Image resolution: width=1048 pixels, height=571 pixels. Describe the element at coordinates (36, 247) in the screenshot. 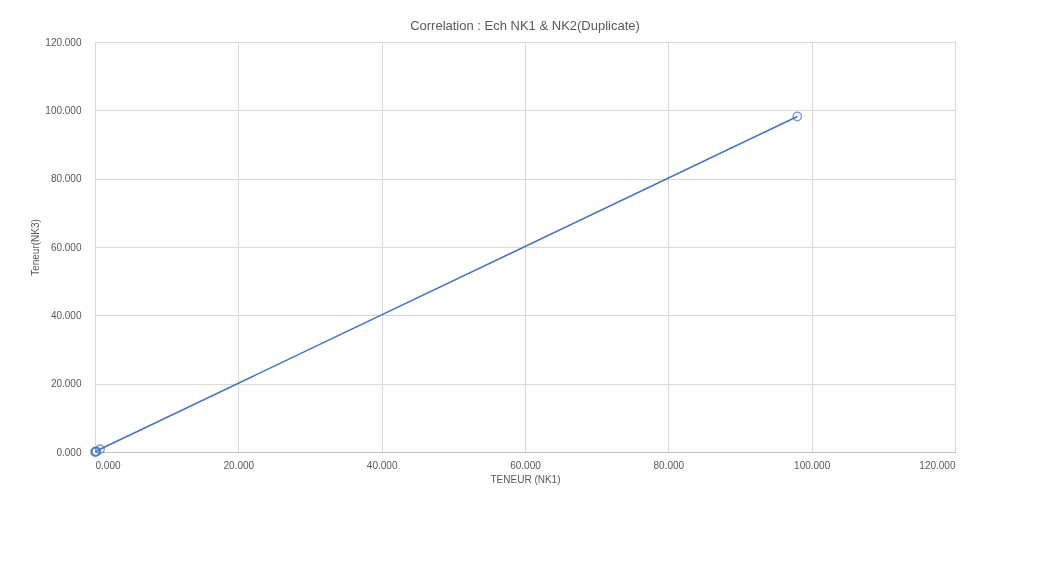

I see `y-axis-title: Teneur(NK3)` at that location.